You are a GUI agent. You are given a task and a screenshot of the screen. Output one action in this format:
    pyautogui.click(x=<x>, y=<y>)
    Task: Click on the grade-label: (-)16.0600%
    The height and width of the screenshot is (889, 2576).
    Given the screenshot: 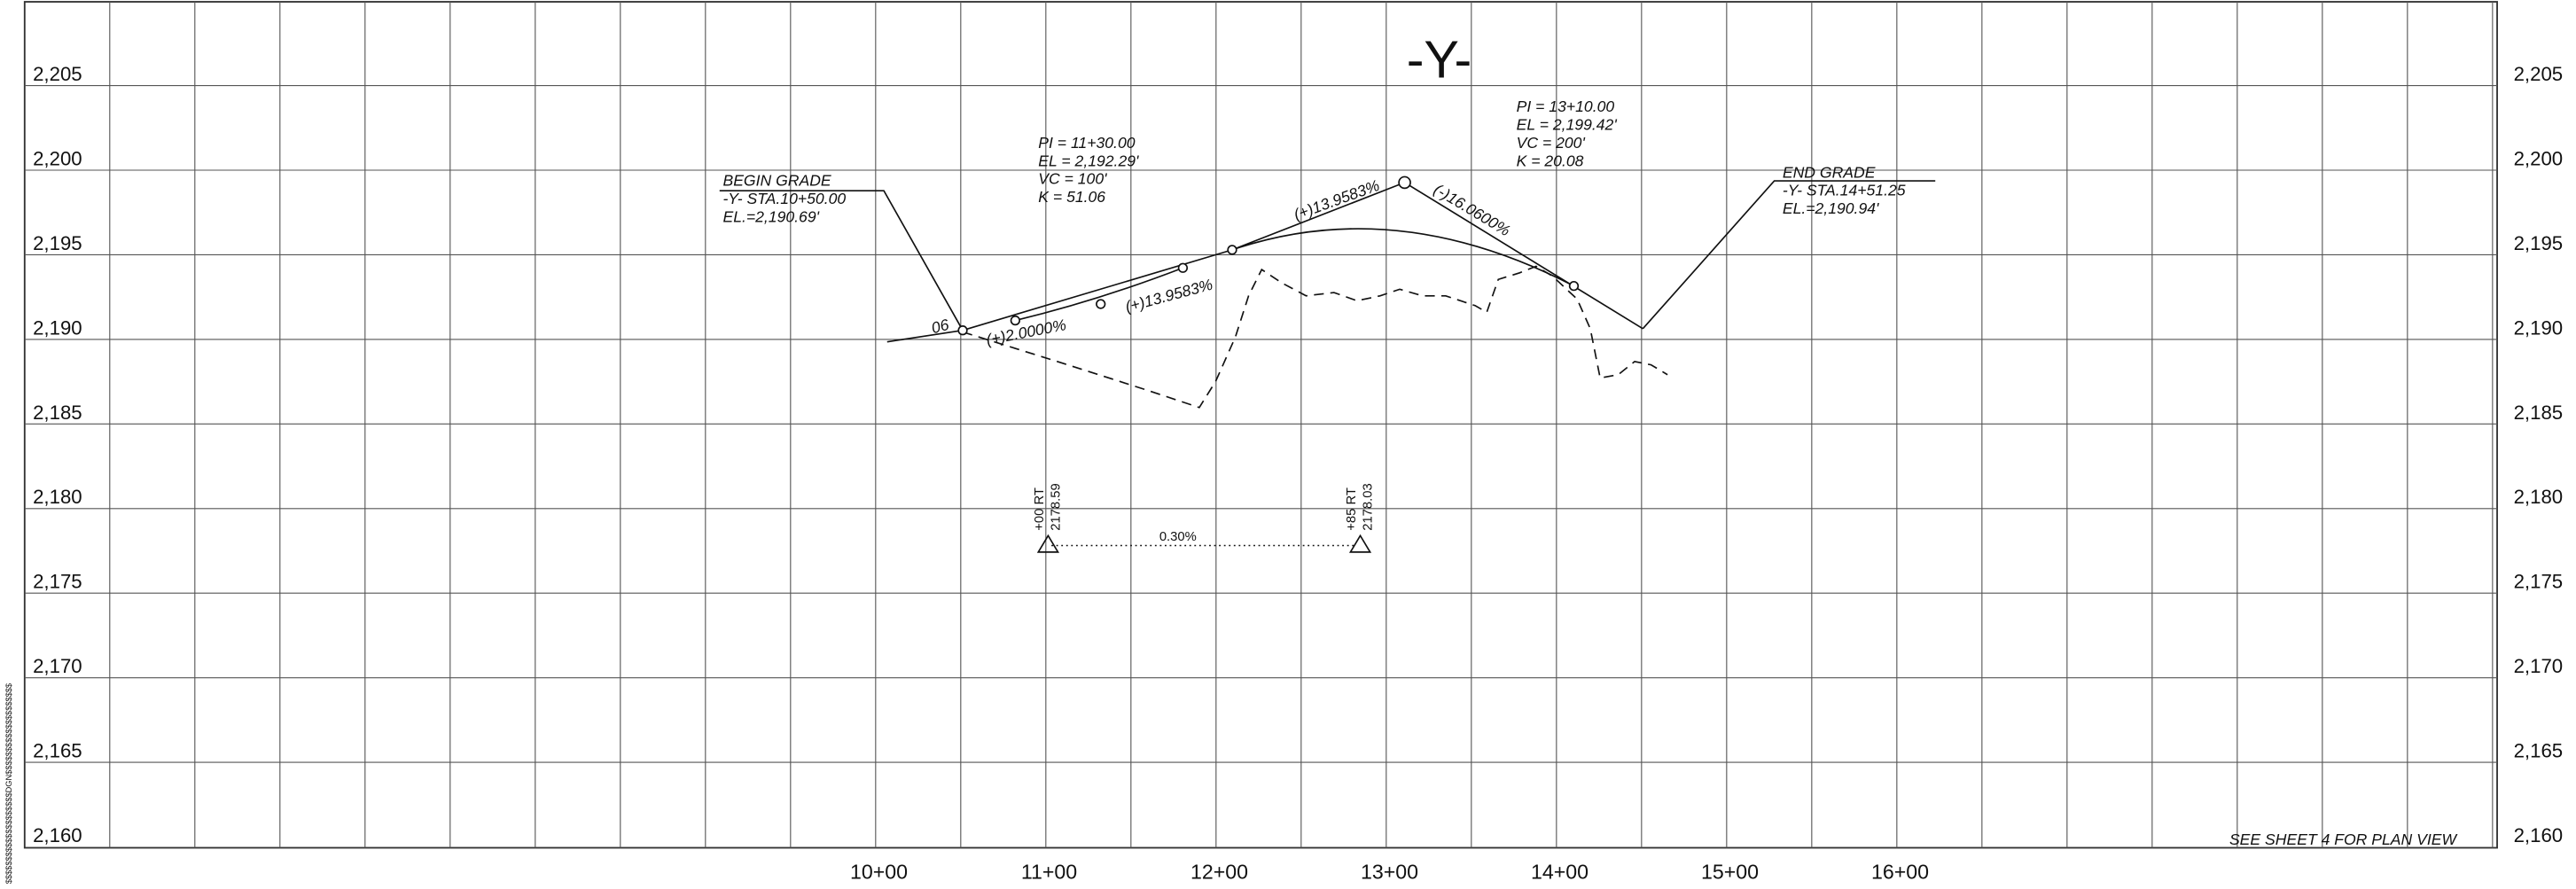 What is the action you would take?
    pyautogui.click(x=1472, y=209)
    